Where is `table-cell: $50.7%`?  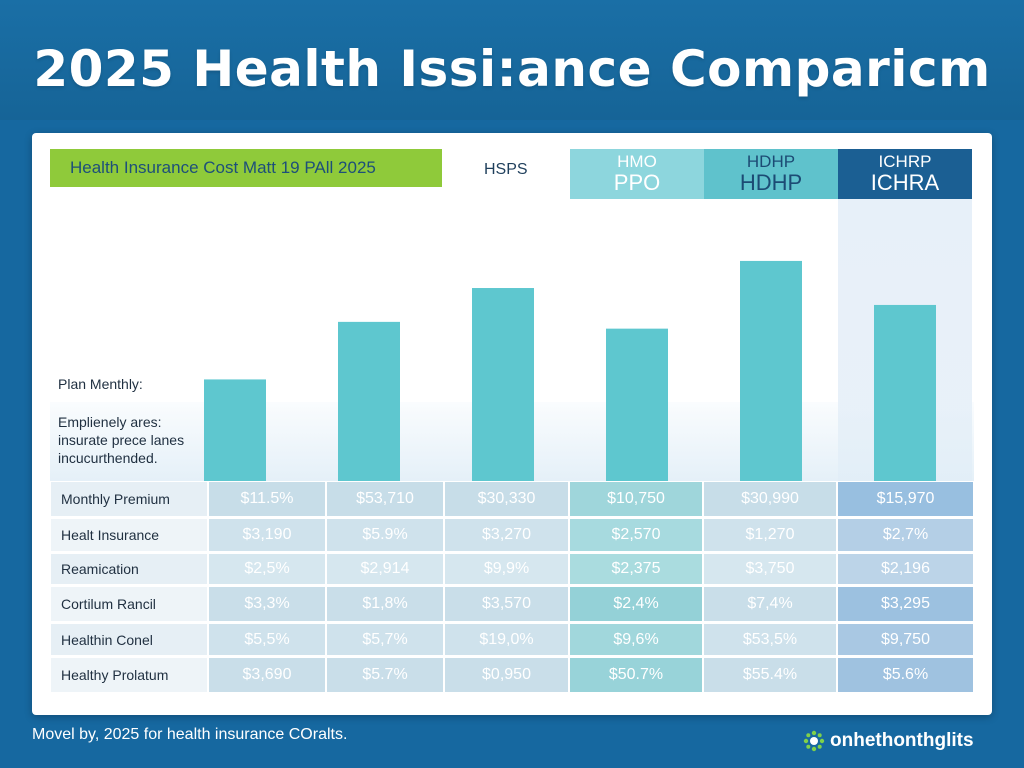 table-cell: $50.7% is located at coordinates (636, 675).